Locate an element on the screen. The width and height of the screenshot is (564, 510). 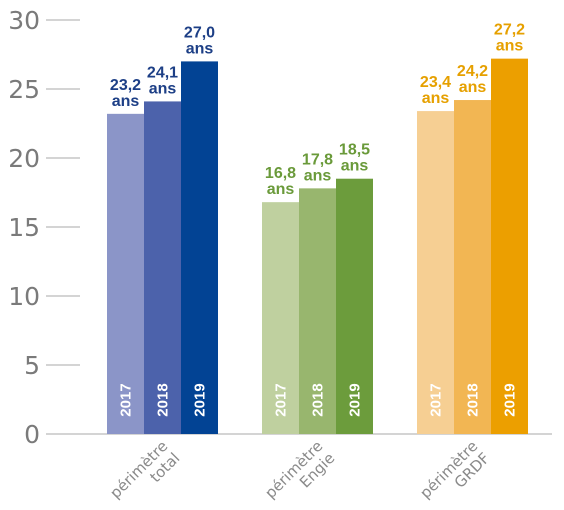
value-label: 24,1 is located at coordinates (162, 72).